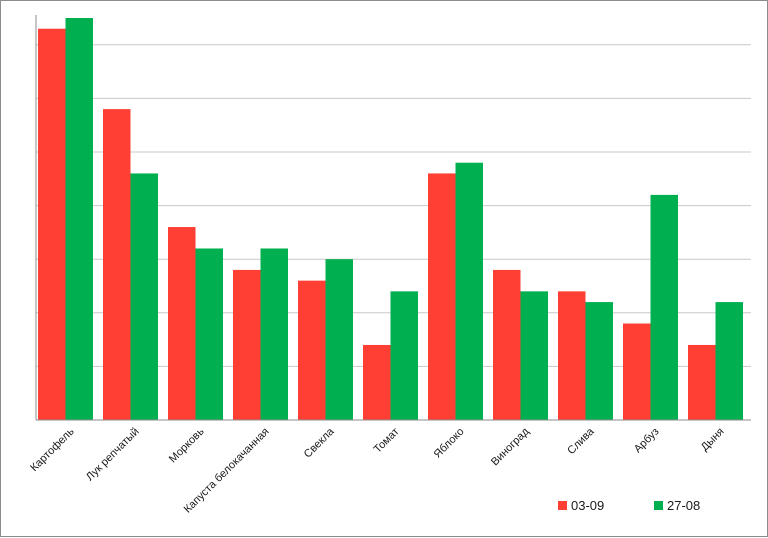 The width and height of the screenshot is (768, 538). I want to click on x-tick-label: Арбуз, so click(647, 441).